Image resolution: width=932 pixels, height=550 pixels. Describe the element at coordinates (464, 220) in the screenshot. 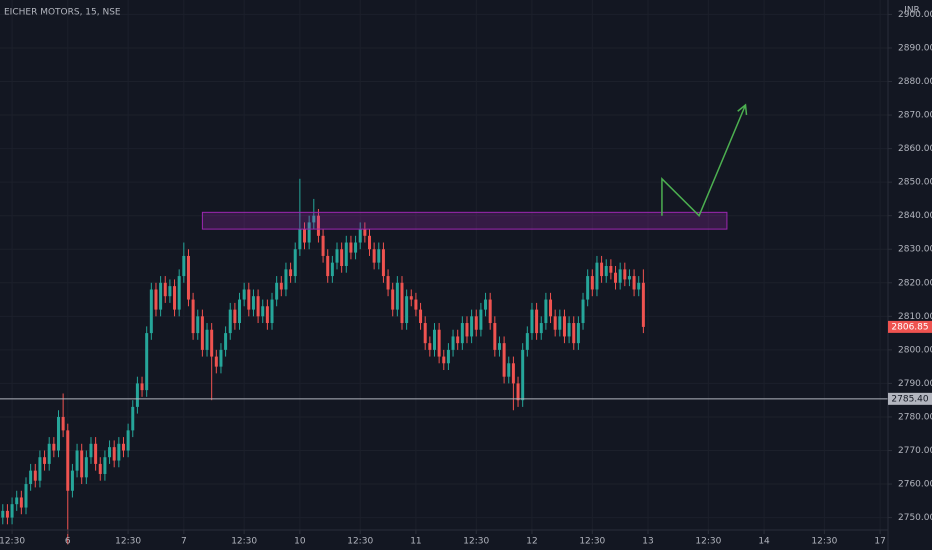

I see `zone` at that location.